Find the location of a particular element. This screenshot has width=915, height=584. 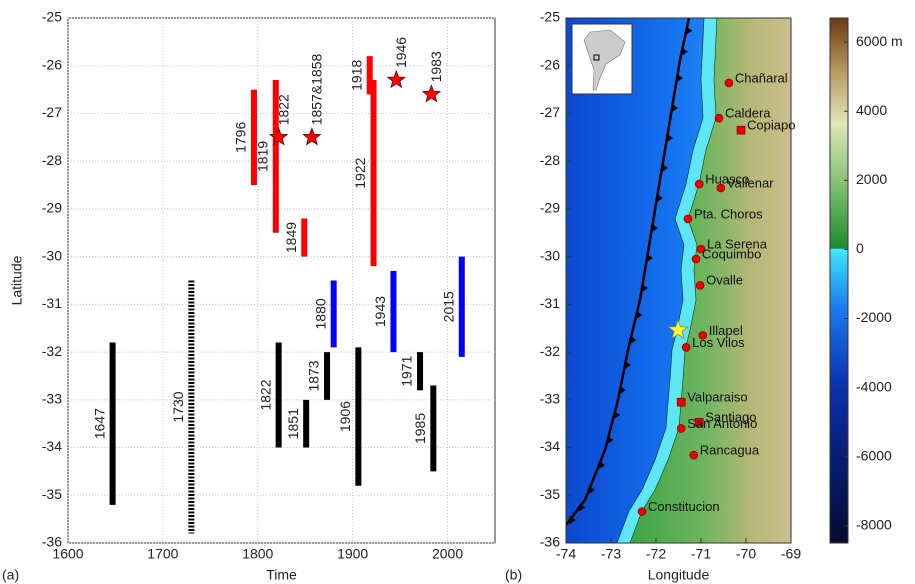

trench-teeth is located at coordinates (631, 275).